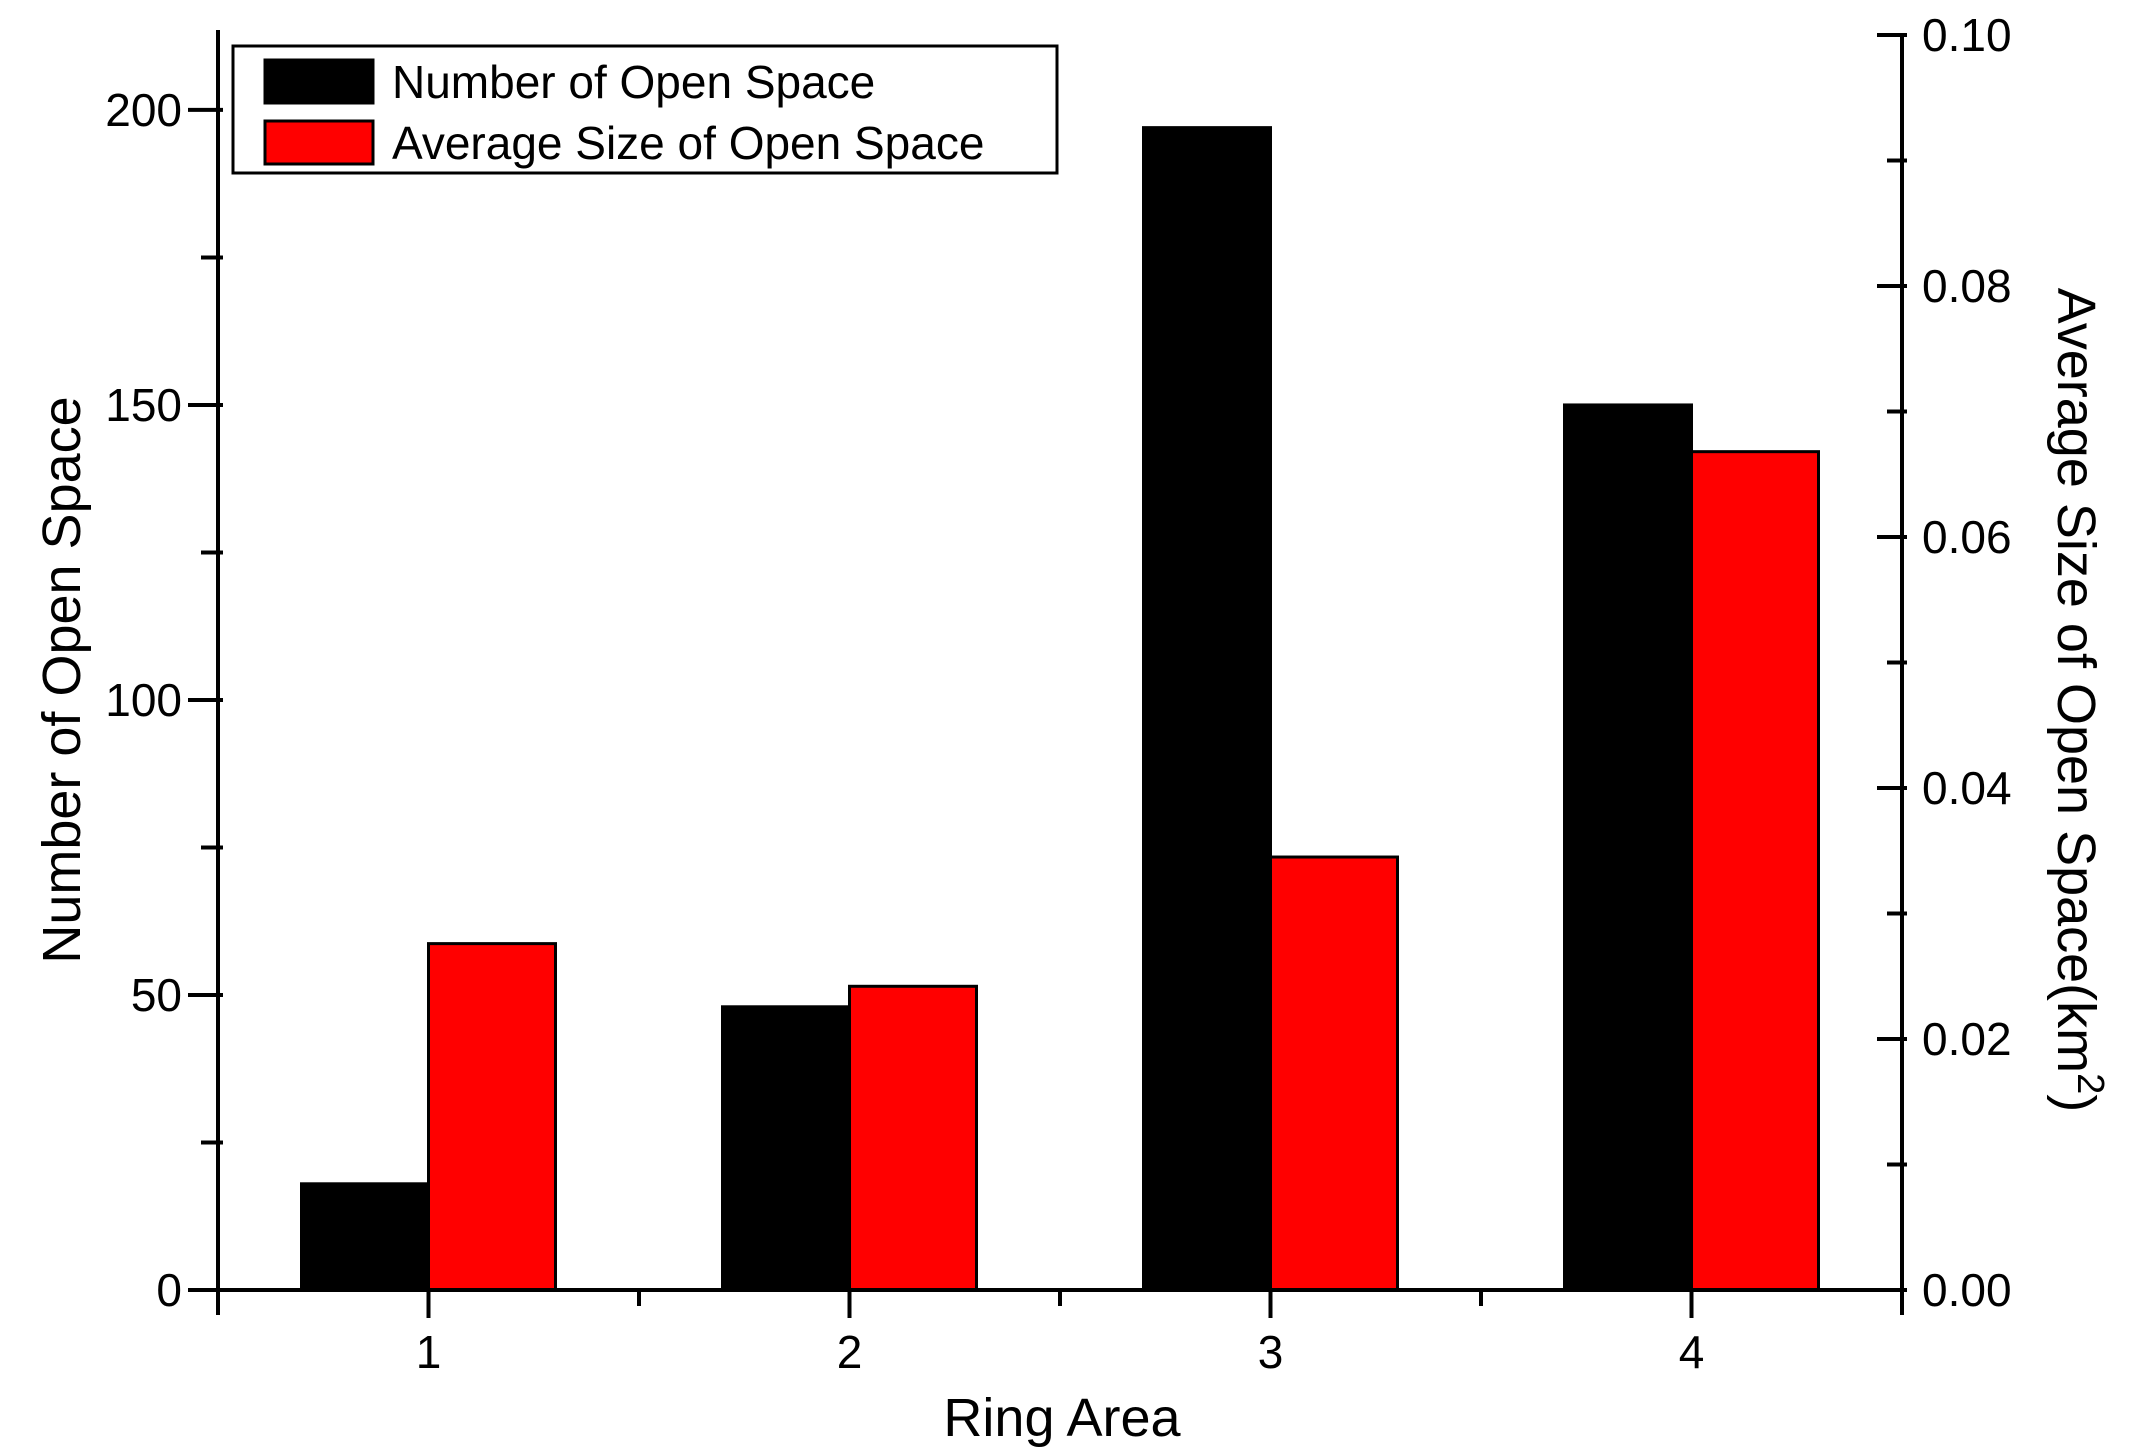 The height and width of the screenshot is (1451, 2135). Describe the element at coordinates (429, 1352) in the screenshot. I see `x-axis-tick-label: 1` at that location.